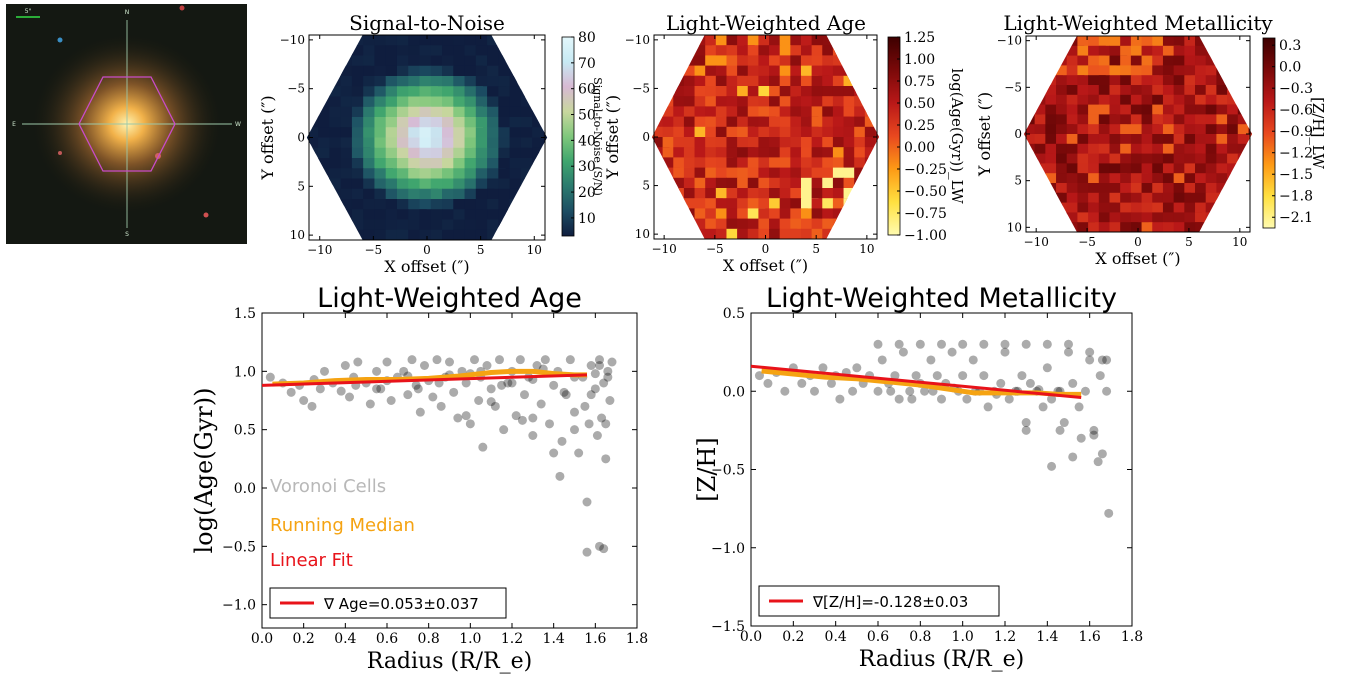 The image size is (1359, 680). I want to click on y-tick-label: −1.0, so click(239, 606).